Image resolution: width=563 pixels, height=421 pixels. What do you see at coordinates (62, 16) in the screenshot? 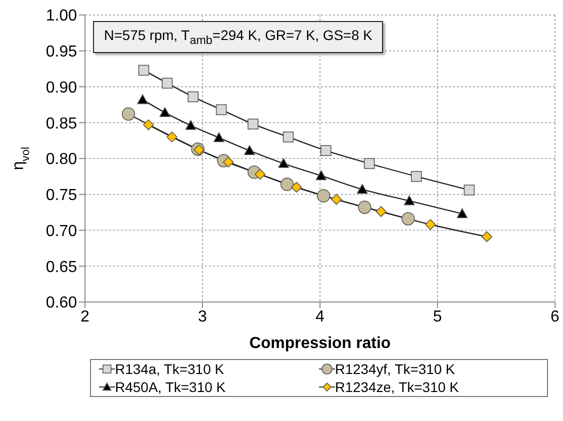
I see `y-tick-label: 1.00` at bounding box center [62, 16].